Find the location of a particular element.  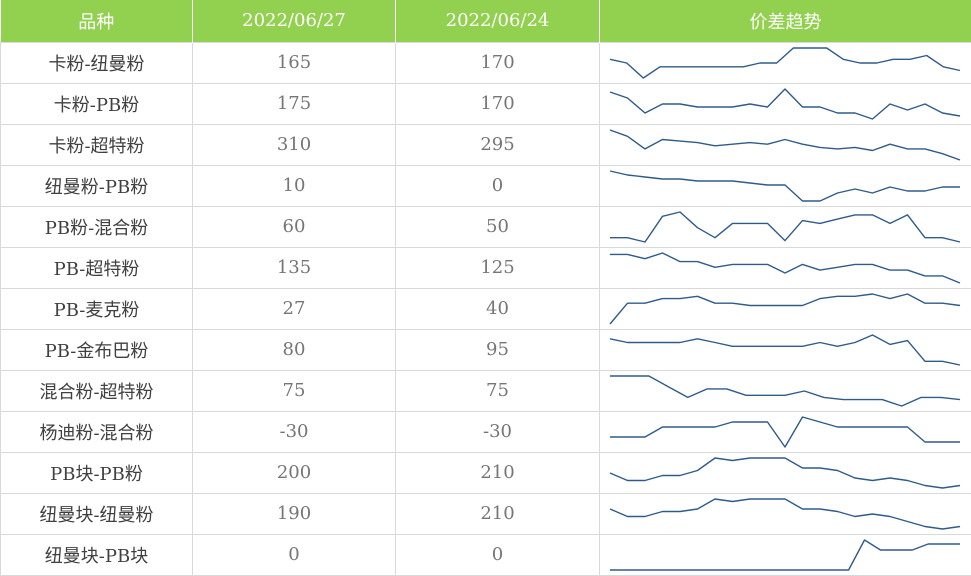

spread-value-date-1-cell: 60 is located at coordinates (294, 226).